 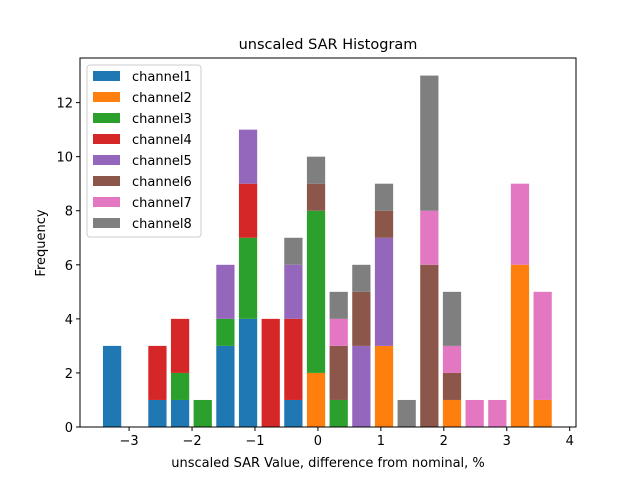 What do you see at coordinates (162, 119) in the screenshot?
I see `legend-label-channel3: channel3` at bounding box center [162, 119].